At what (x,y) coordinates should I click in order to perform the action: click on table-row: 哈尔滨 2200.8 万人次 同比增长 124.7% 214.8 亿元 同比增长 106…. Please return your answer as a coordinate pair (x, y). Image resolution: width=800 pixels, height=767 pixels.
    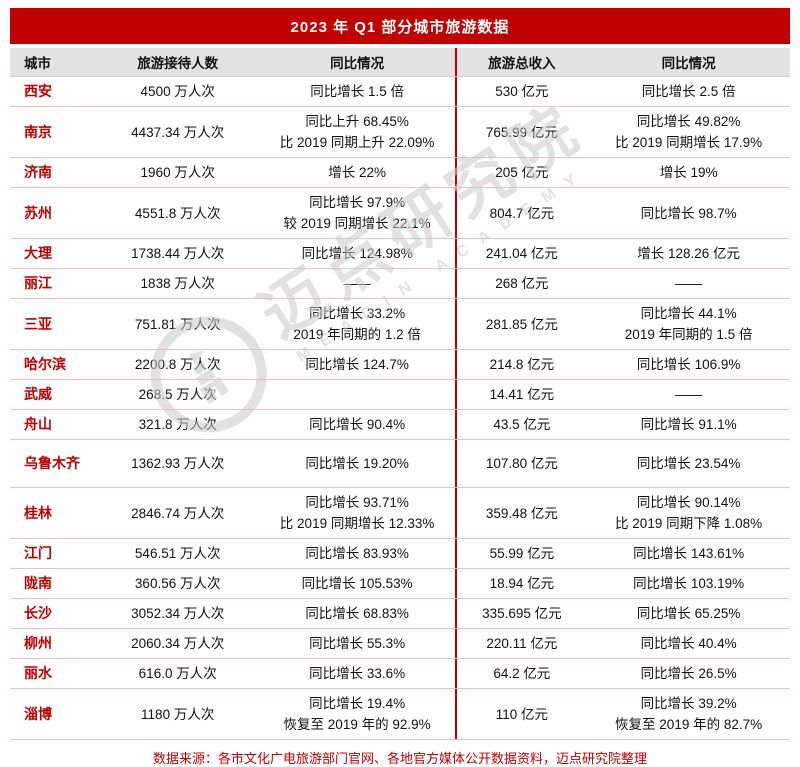
    Looking at the image, I should click on (400, 364).